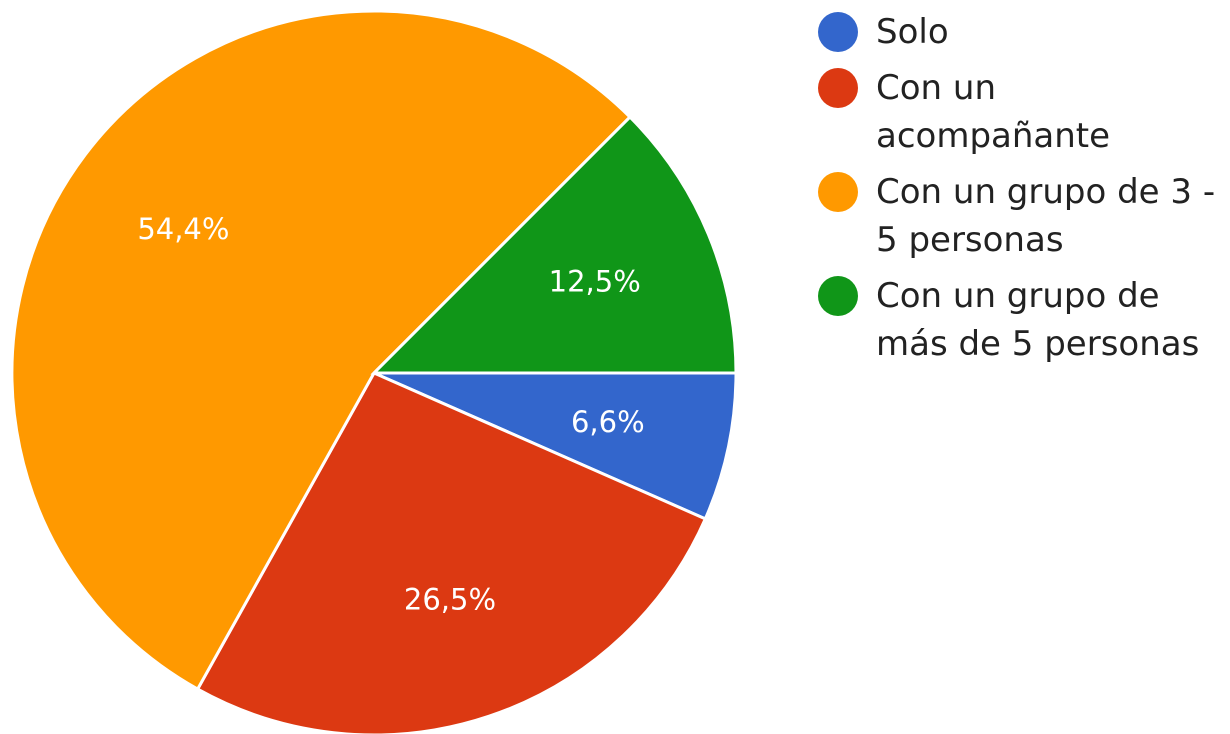 The image size is (1230, 734). What do you see at coordinates (993, 136) in the screenshot?
I see `legend-label-line: acompañante` at bounding box center [993, 136].